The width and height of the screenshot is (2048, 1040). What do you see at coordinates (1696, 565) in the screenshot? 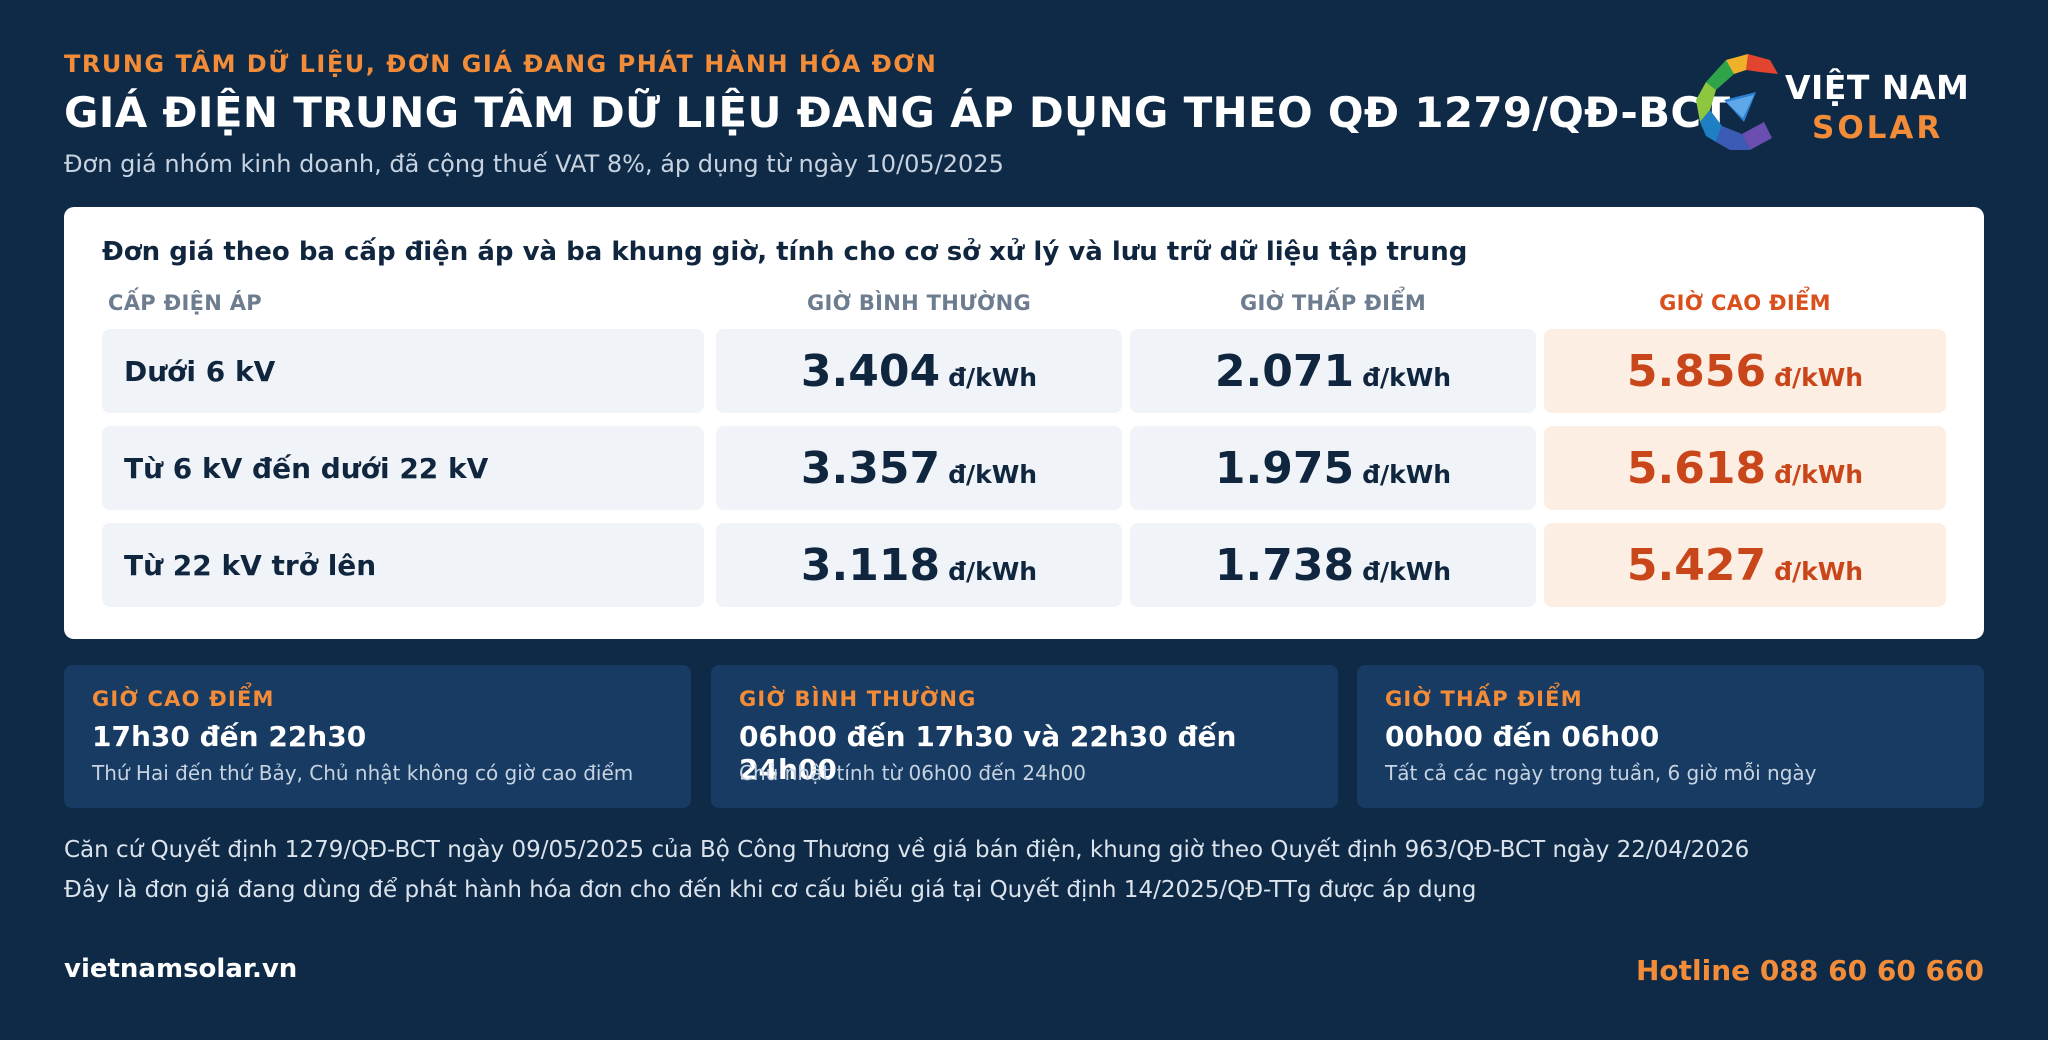
I see `price-value: 5.427` at bounding box center [1696, 565].